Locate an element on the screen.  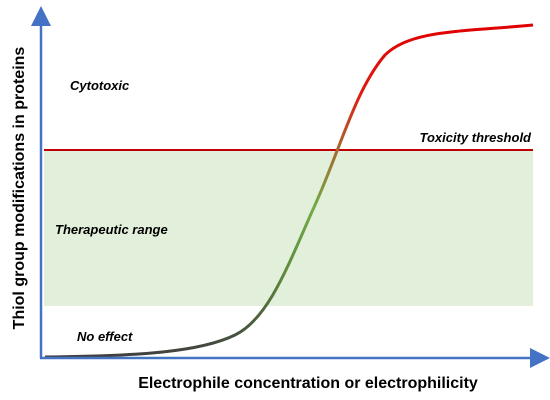
region-label: No effect is located at coordinates (105, 336).